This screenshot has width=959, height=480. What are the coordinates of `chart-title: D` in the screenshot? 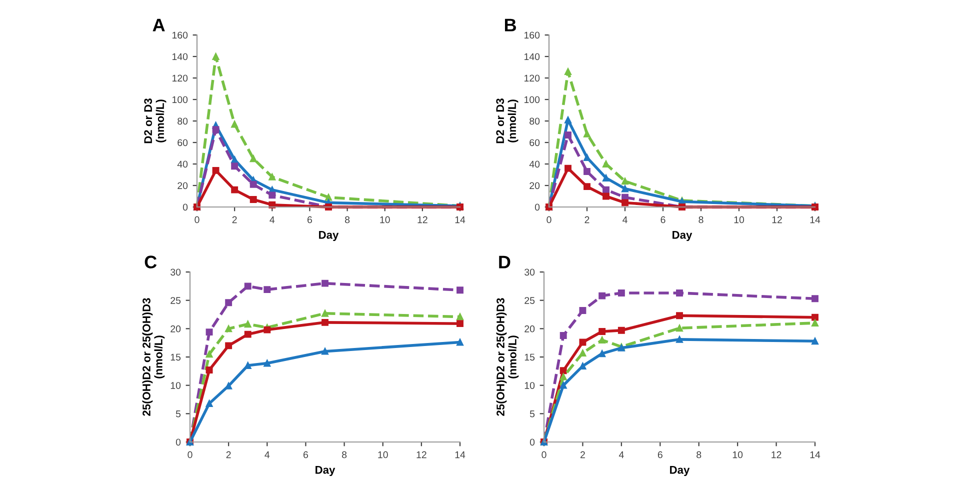 It's located at (504, 262).